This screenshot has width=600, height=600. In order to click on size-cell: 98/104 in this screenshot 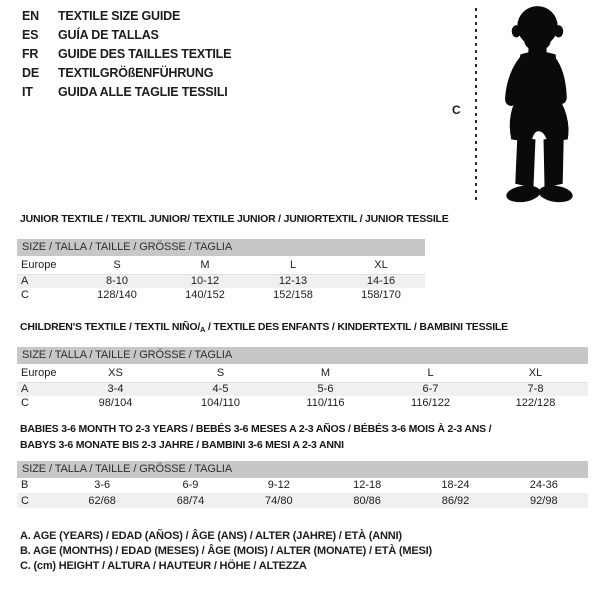, I will do `click(115, 403)`.